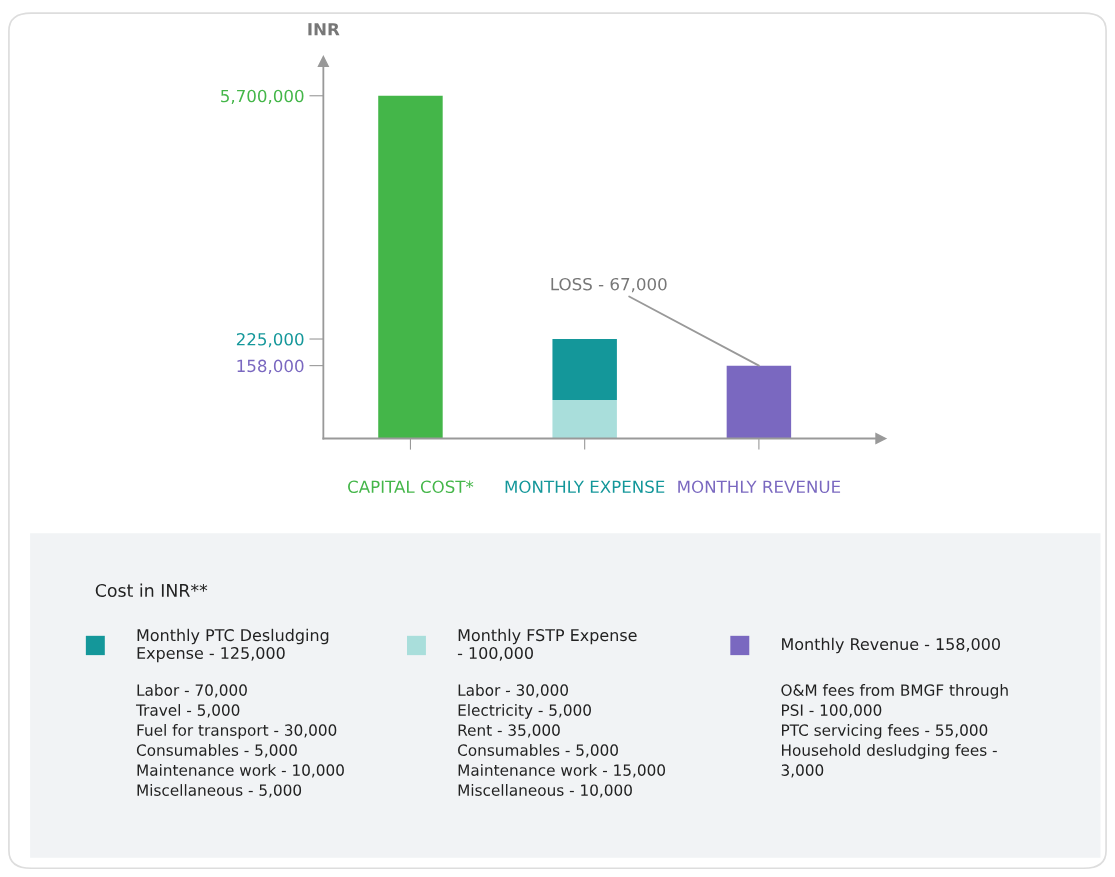 The height and width of the screenshot is (877, 1115). I want to click on text: Labor - 70,000 Travel - 5,000 Fuel for transport - 30,000 Consumables - 5,000 Maintenance work - 10,000 Miscellaneous - 5,000, so click(239, 741).